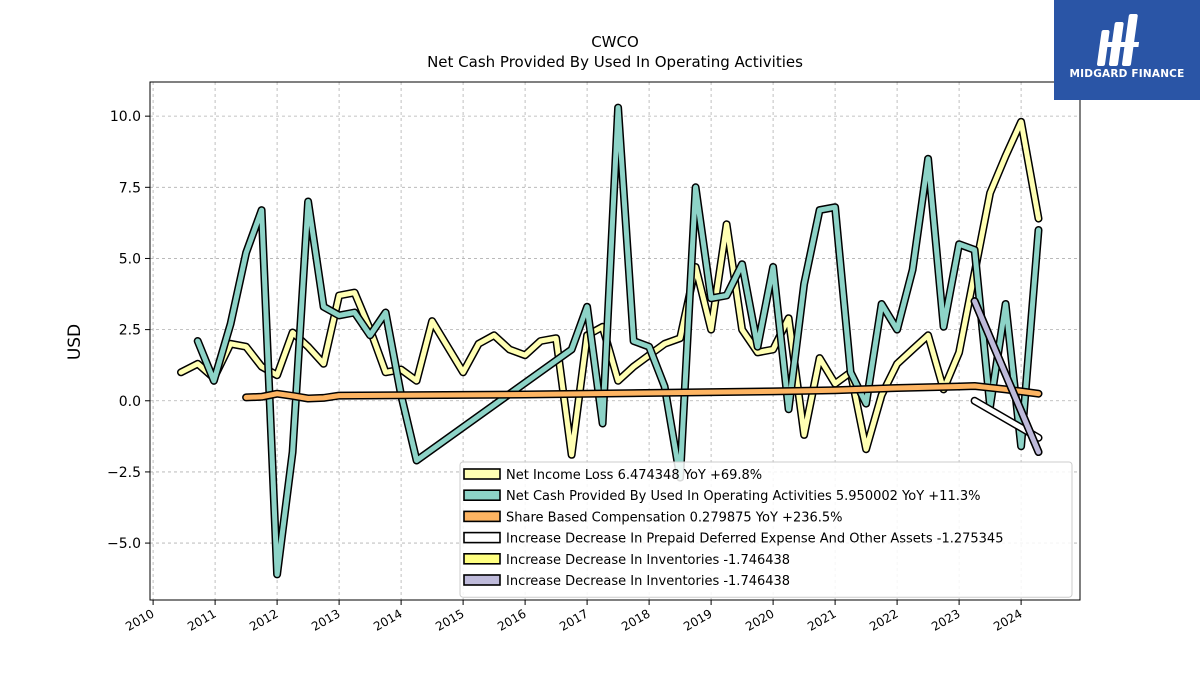  I want to click on midgard-finance-logo: MIDGARD FINANCE, so click(1127, 50).